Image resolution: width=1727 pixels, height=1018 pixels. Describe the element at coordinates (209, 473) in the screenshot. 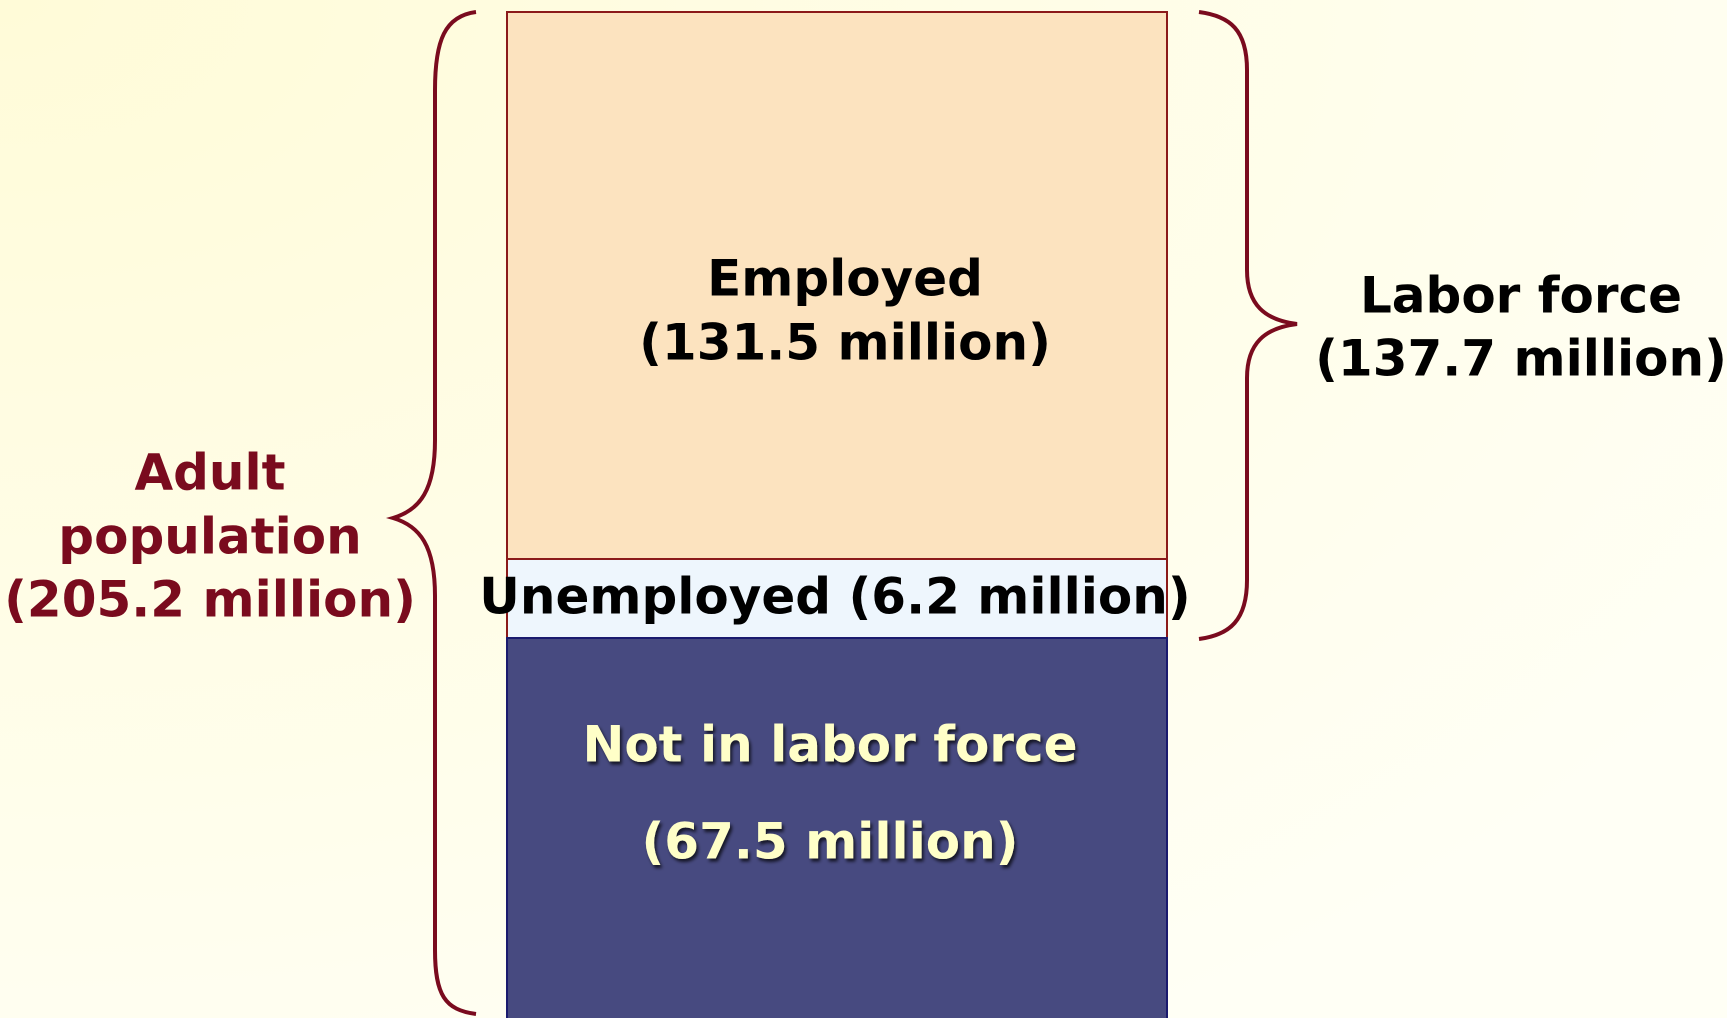

I see `adult-population-label: Adult` at that location.